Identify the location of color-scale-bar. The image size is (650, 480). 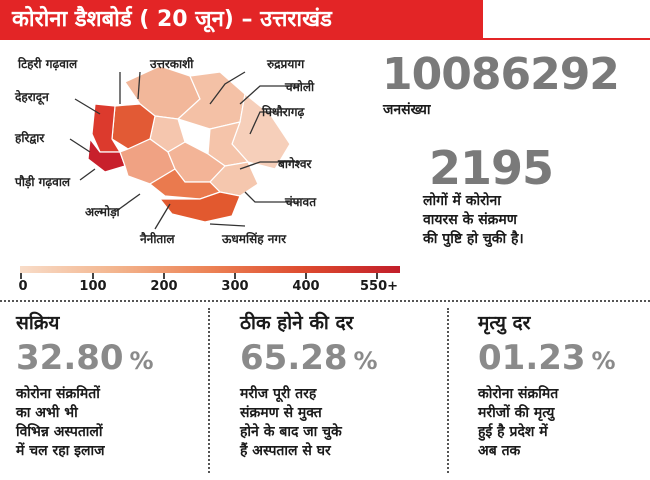
(210, 269).